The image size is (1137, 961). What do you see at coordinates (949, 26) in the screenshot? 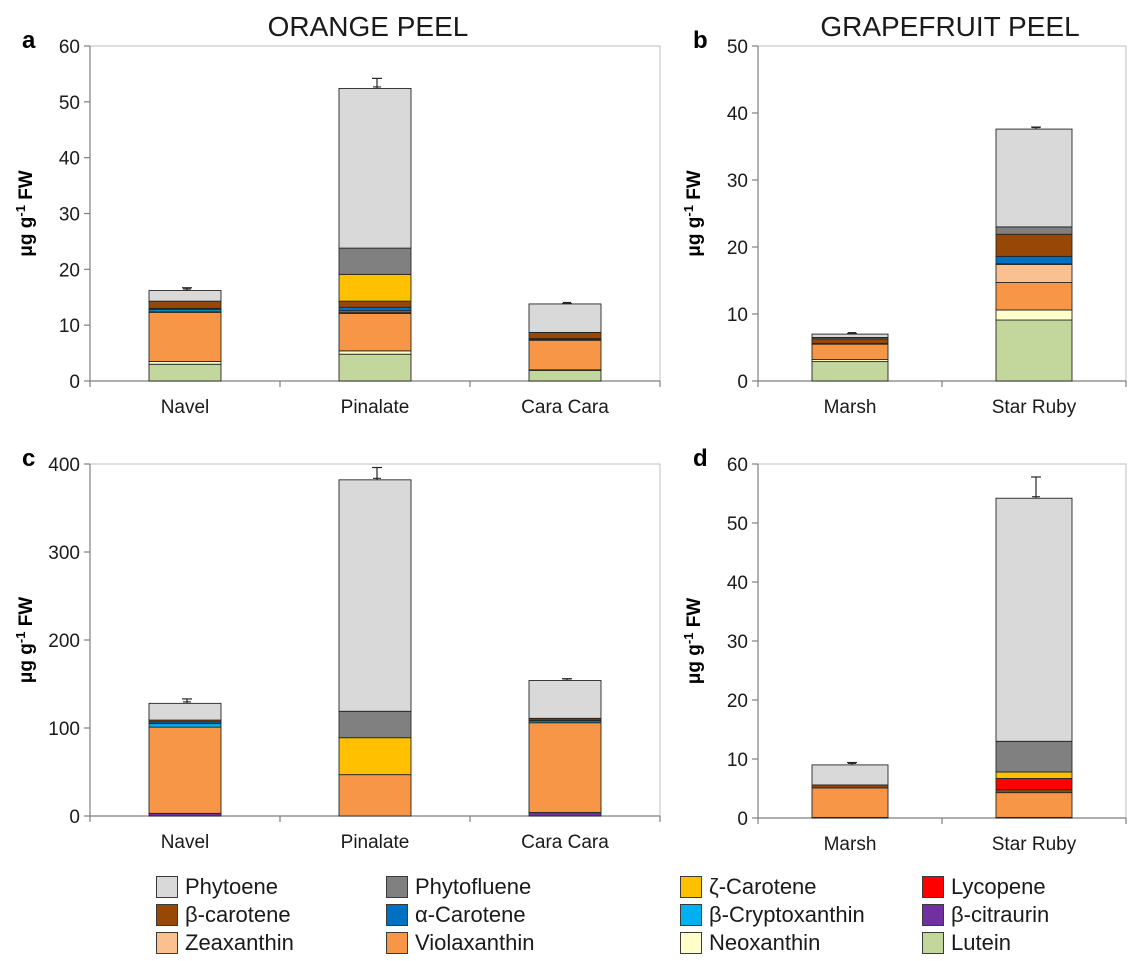
I see `grapefruit-peel-heading: GRAPEFRUIT PEEL` at bounding box center [949, 26].